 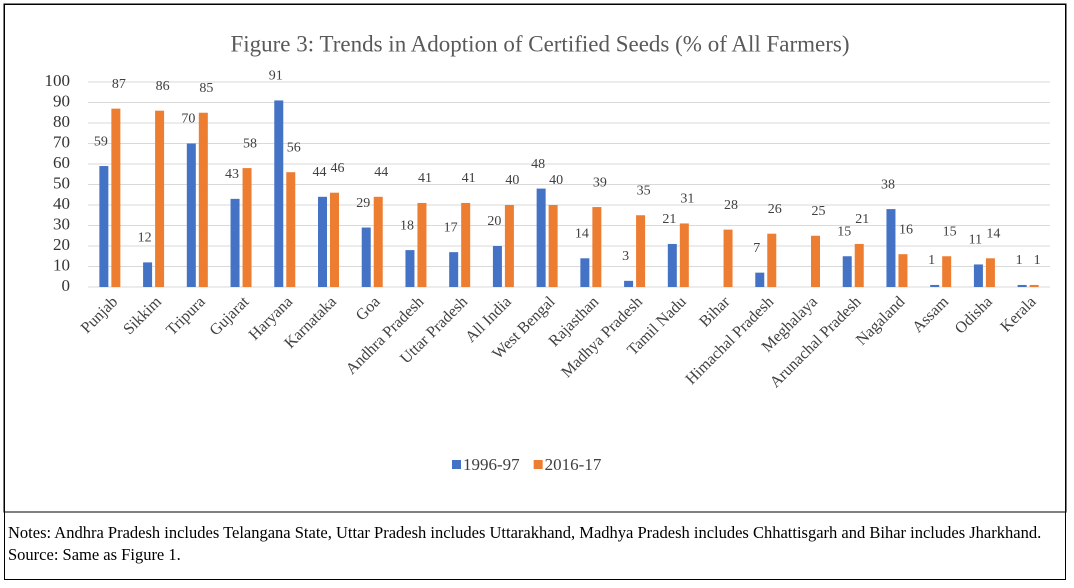 What do you see at coordinates (456, 464) in the screenshot?
I see `legend-swatch` at bounding box center [456, 464].